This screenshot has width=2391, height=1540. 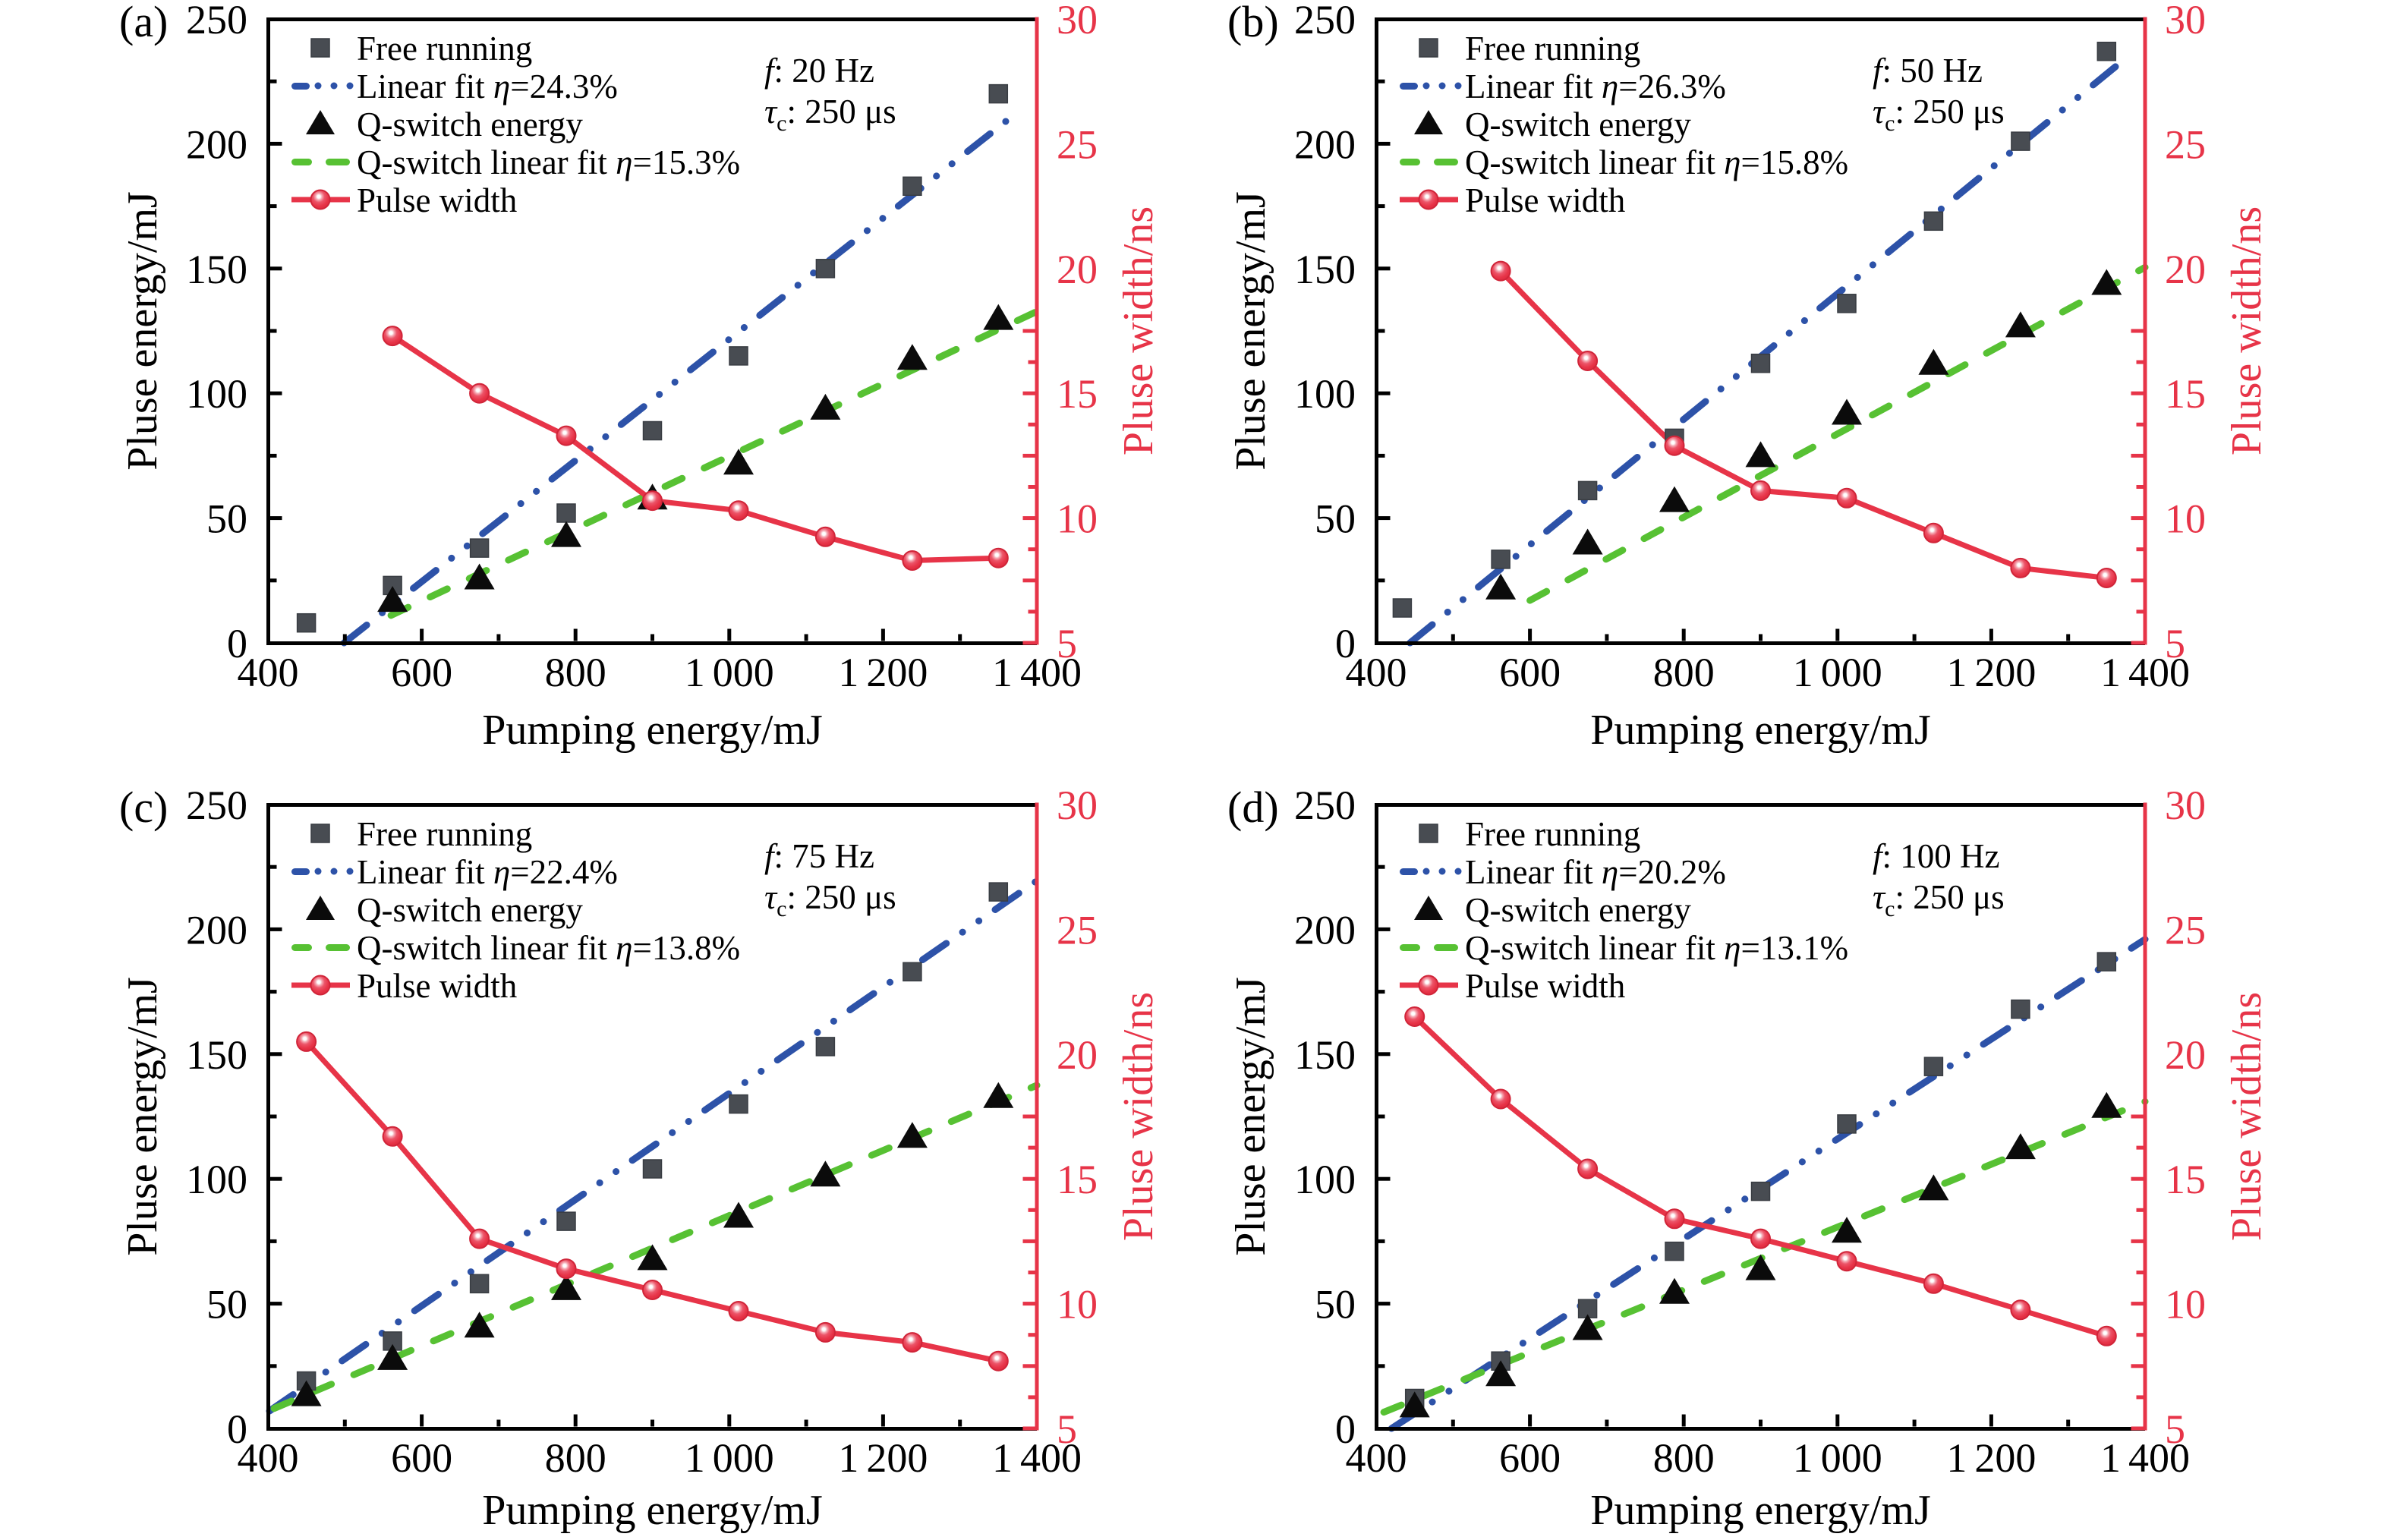 I want to click on svg-text: f: 75 Hz, so click(x=819, y=856).